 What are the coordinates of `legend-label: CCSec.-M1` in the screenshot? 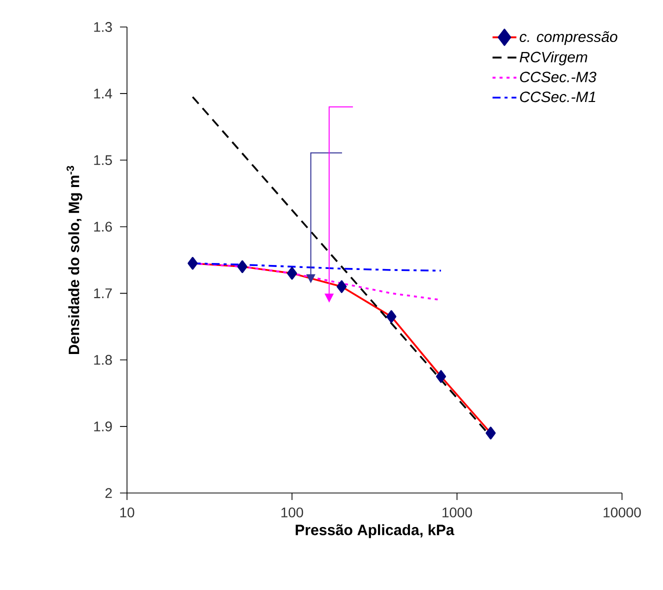 It's located at (558, 97).